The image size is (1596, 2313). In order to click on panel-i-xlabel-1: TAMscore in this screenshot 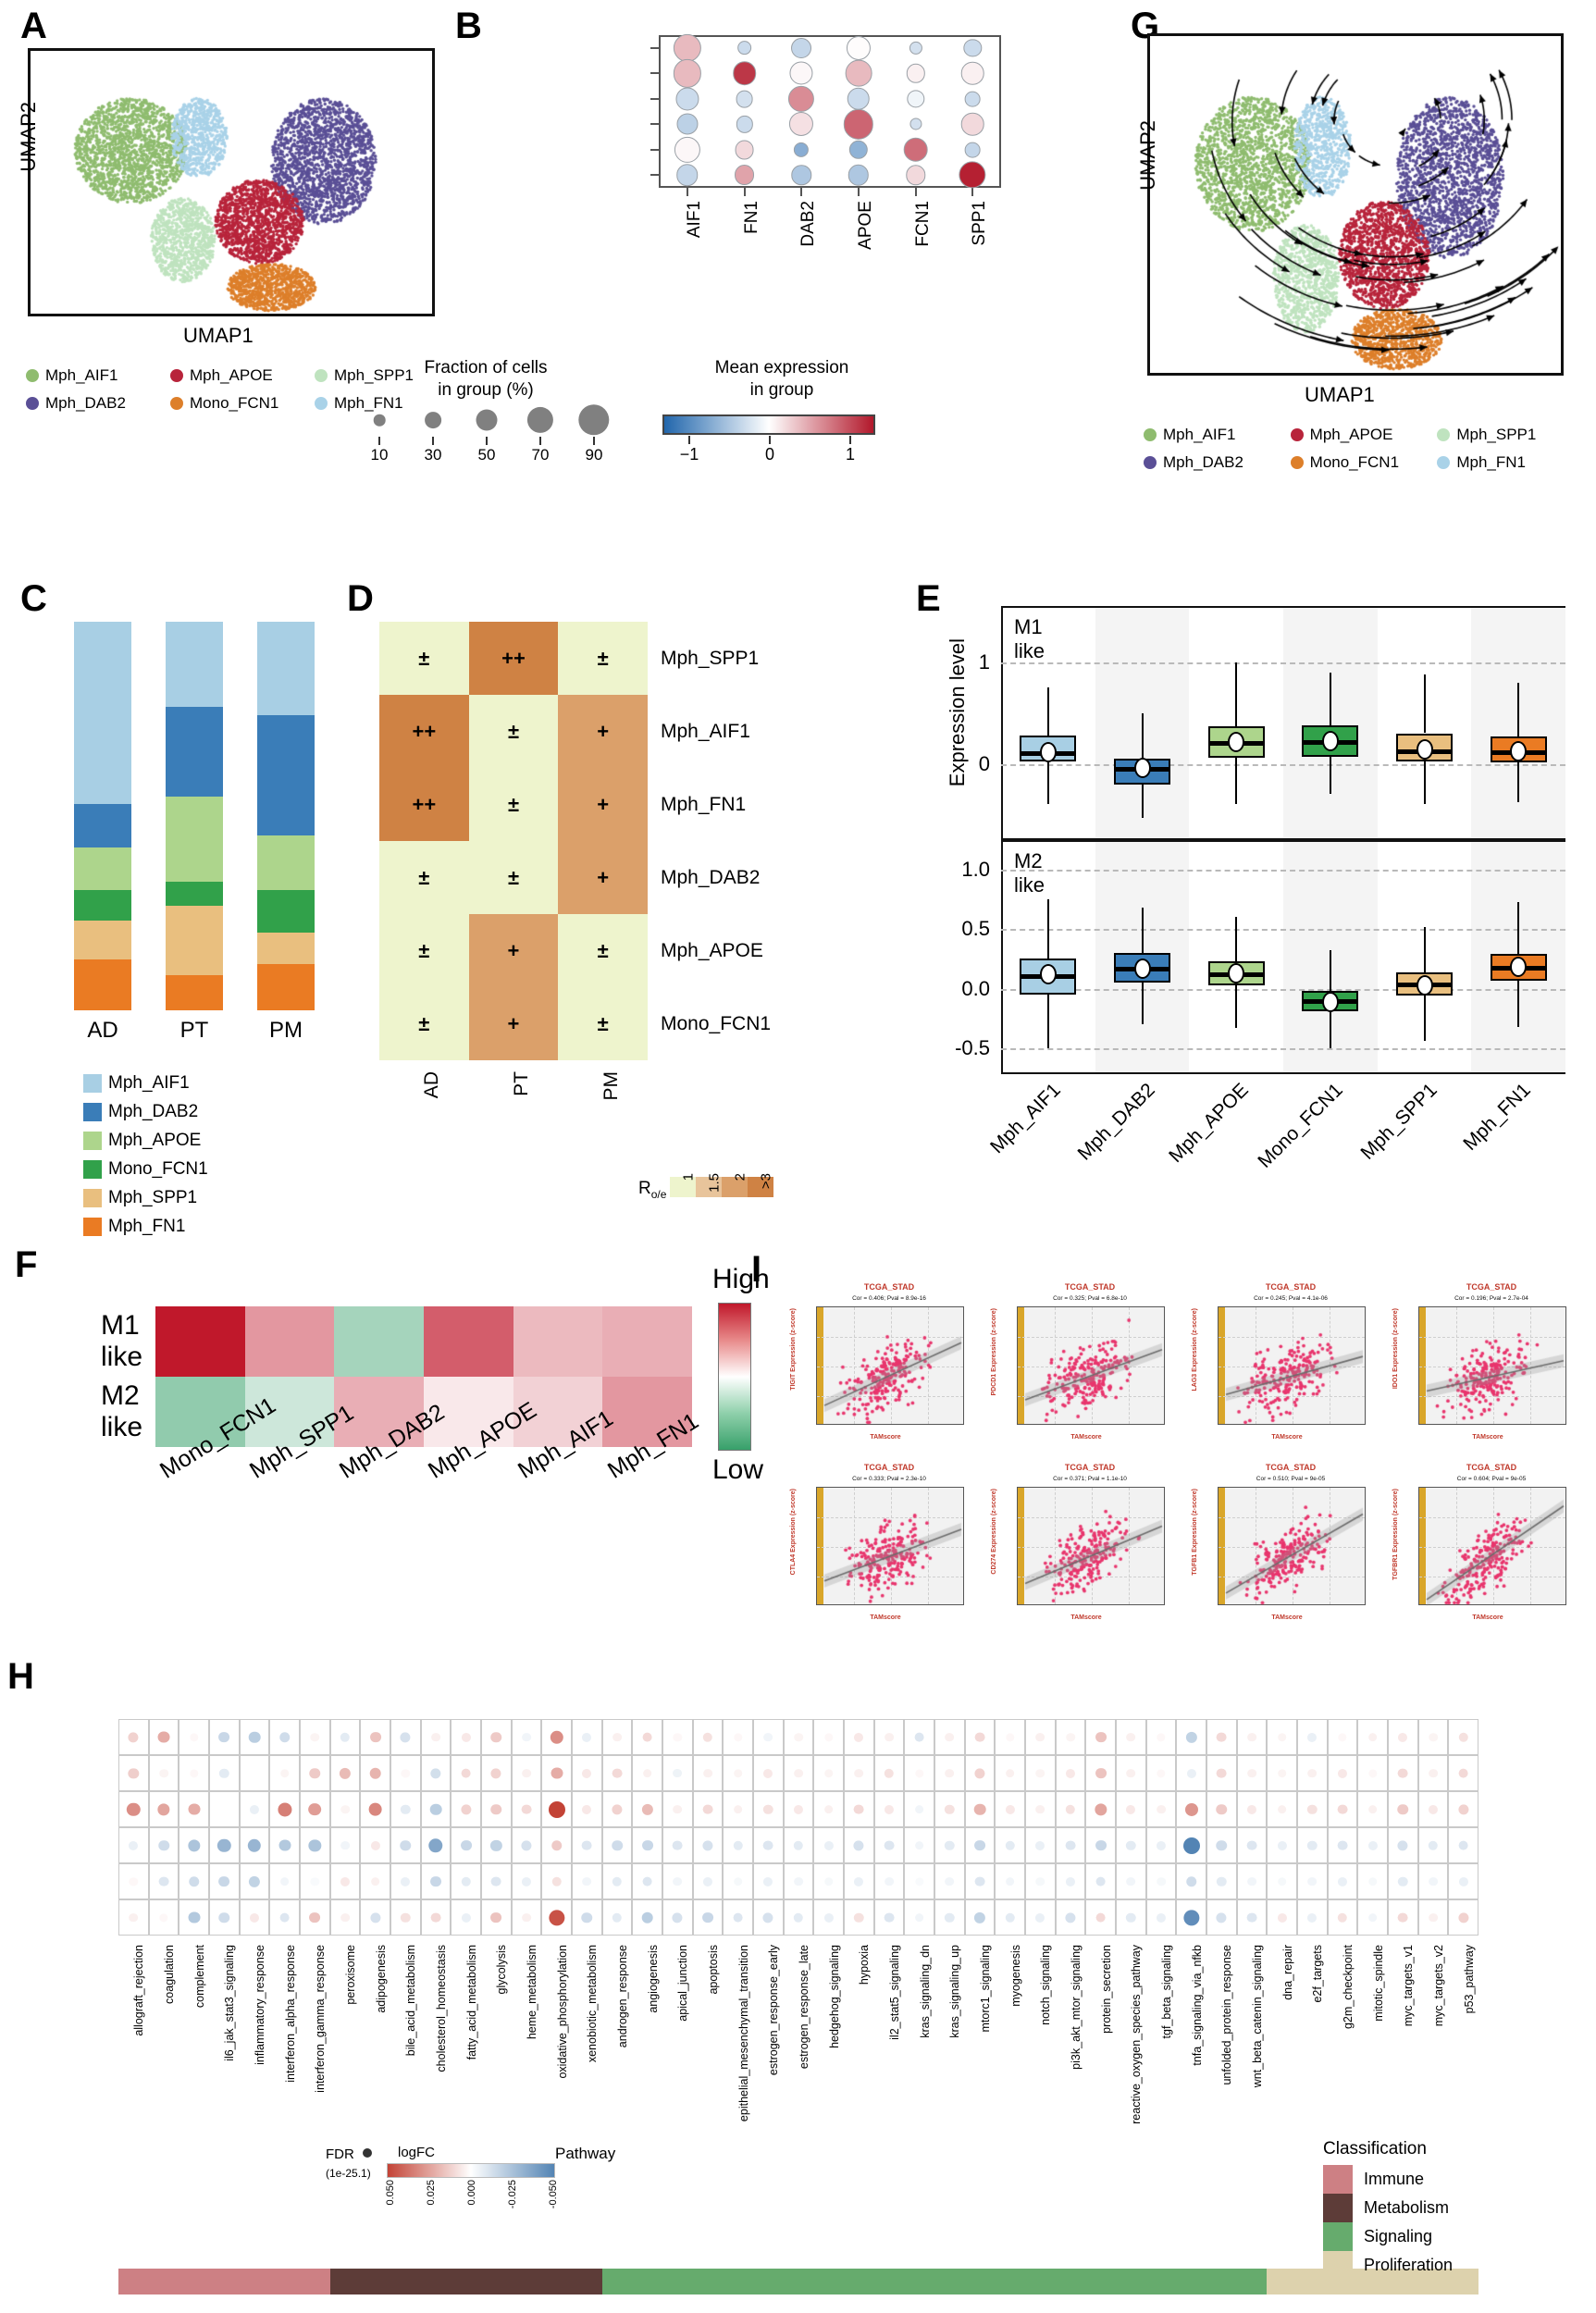, I will do `click(1086, 1437)`.